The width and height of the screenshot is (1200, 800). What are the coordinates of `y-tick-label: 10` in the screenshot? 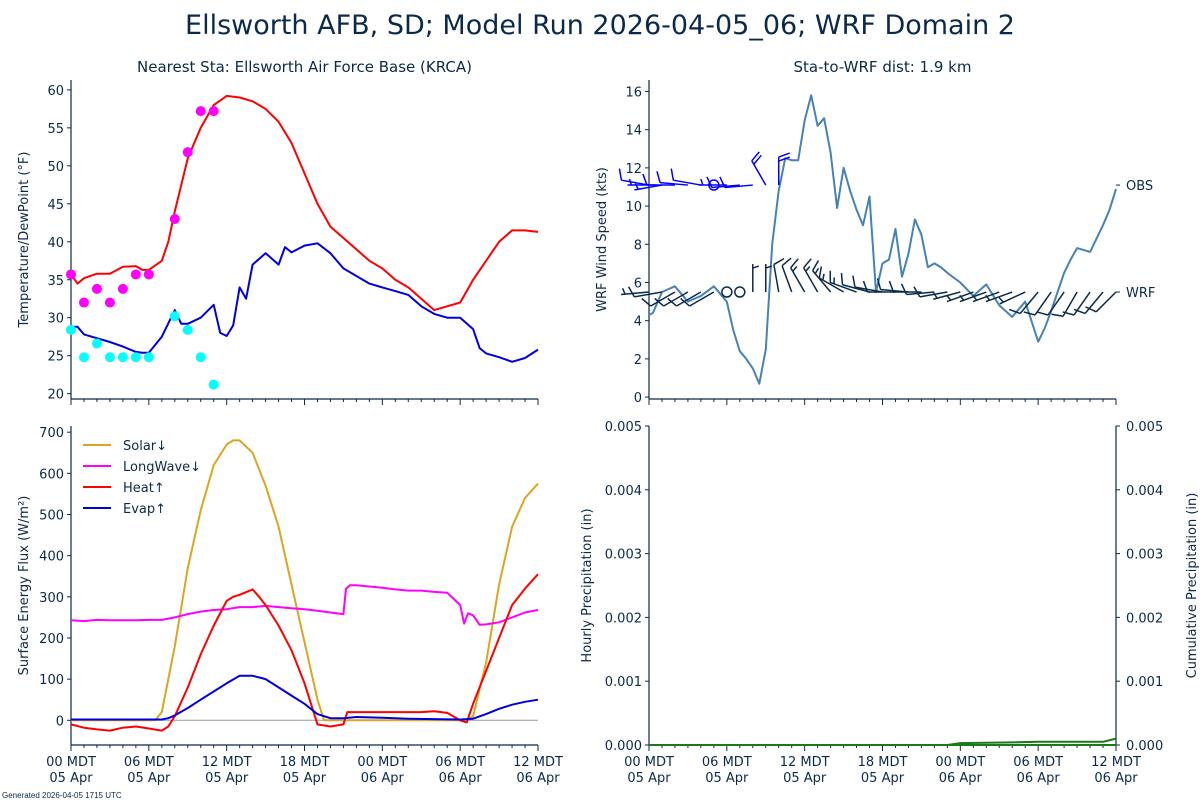 It's located at (633, 207).